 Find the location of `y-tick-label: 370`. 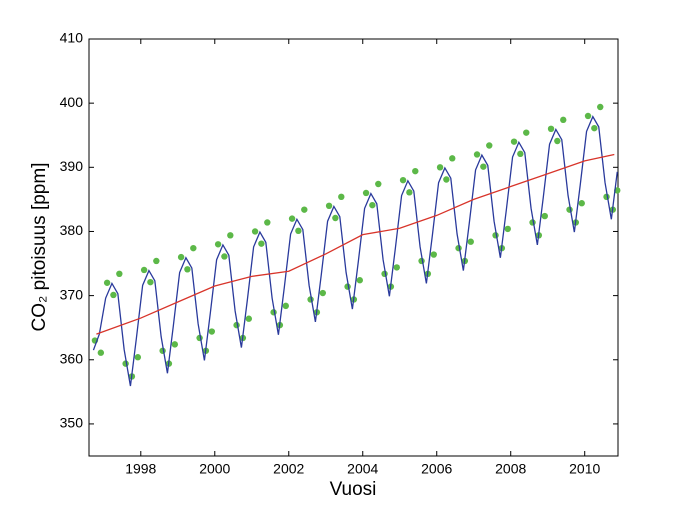

y-tick-label: 370 is located at coordinates (72, 294).